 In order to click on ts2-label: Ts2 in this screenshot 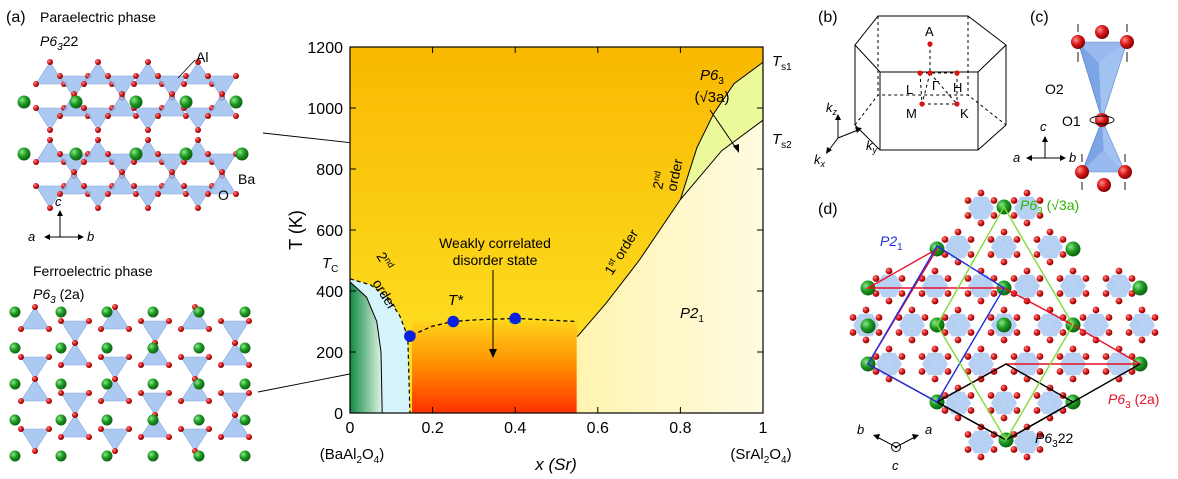, I will do `click(782, 141)`.